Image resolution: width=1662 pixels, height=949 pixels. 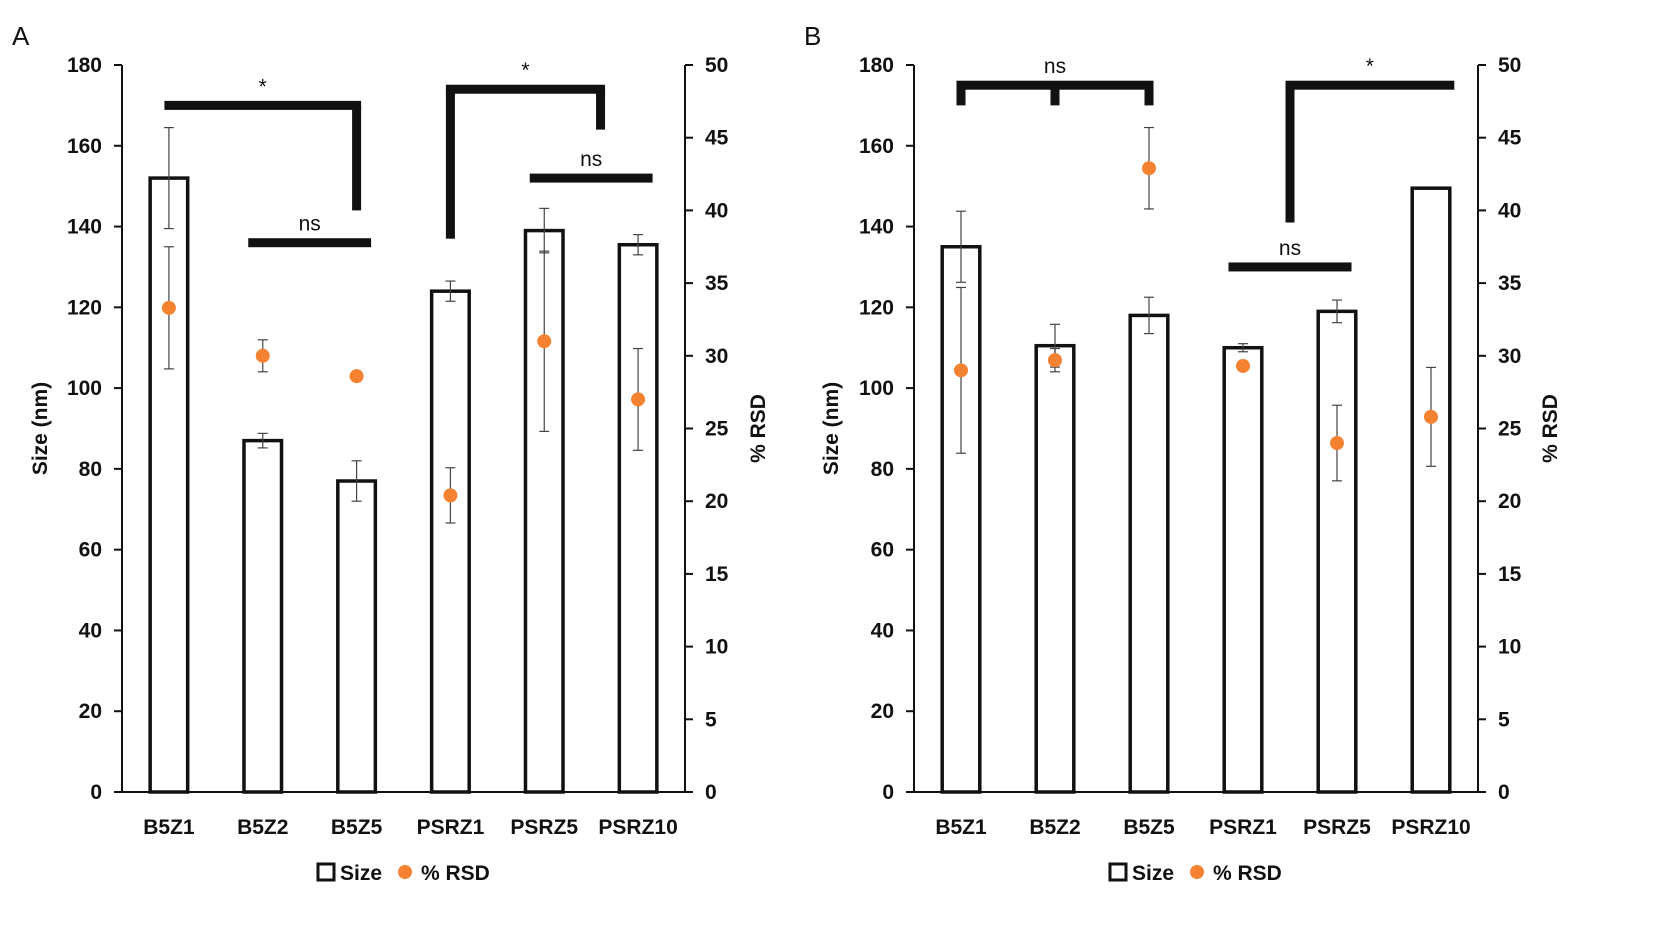 What do you see at coordinates (21, 36) in the screenshot?
I see `panel-letter: A` at bounding box center [21, 36].